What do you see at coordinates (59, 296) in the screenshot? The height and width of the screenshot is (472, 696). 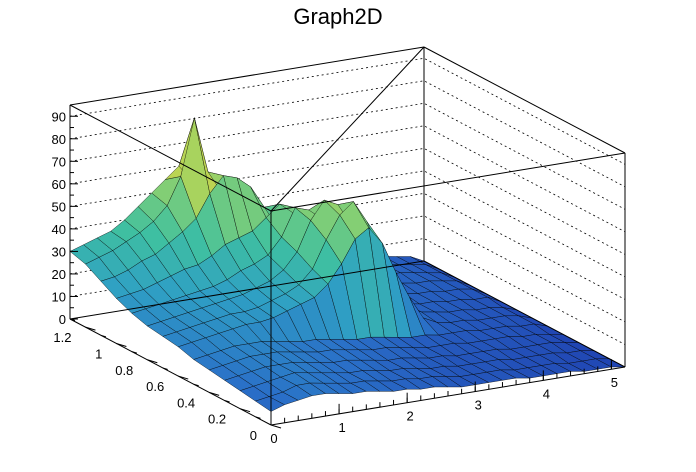 I see `z-tick-label: 10` at bounding box center [59, 296].